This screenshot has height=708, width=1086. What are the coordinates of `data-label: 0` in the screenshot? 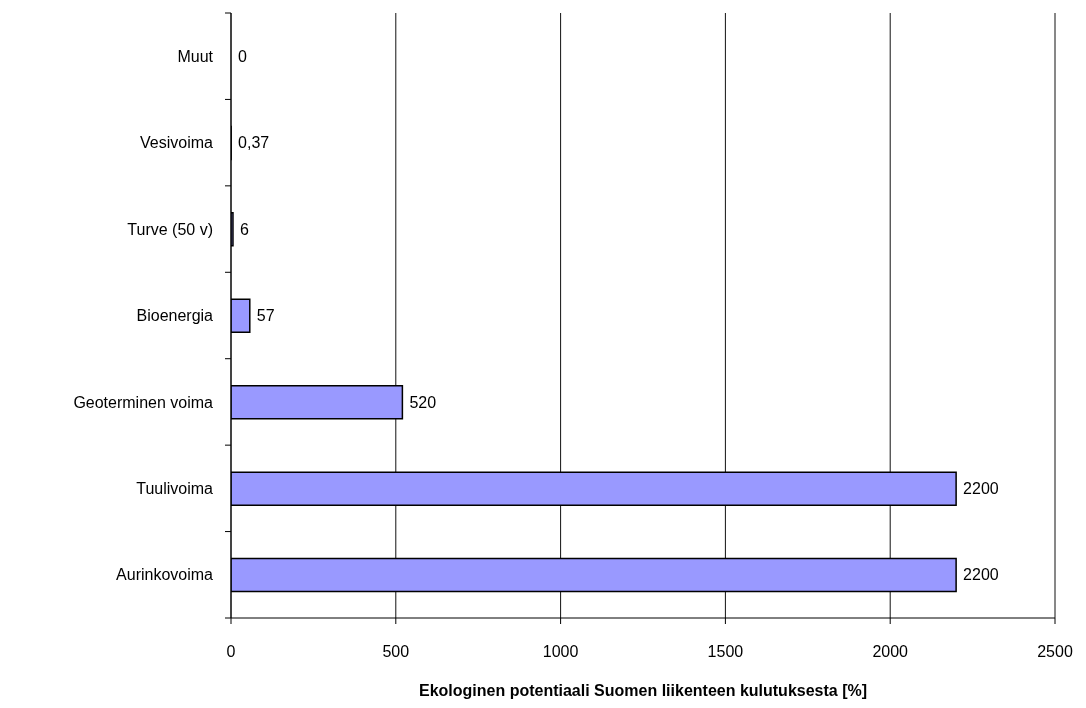 It's located at (242, 56).